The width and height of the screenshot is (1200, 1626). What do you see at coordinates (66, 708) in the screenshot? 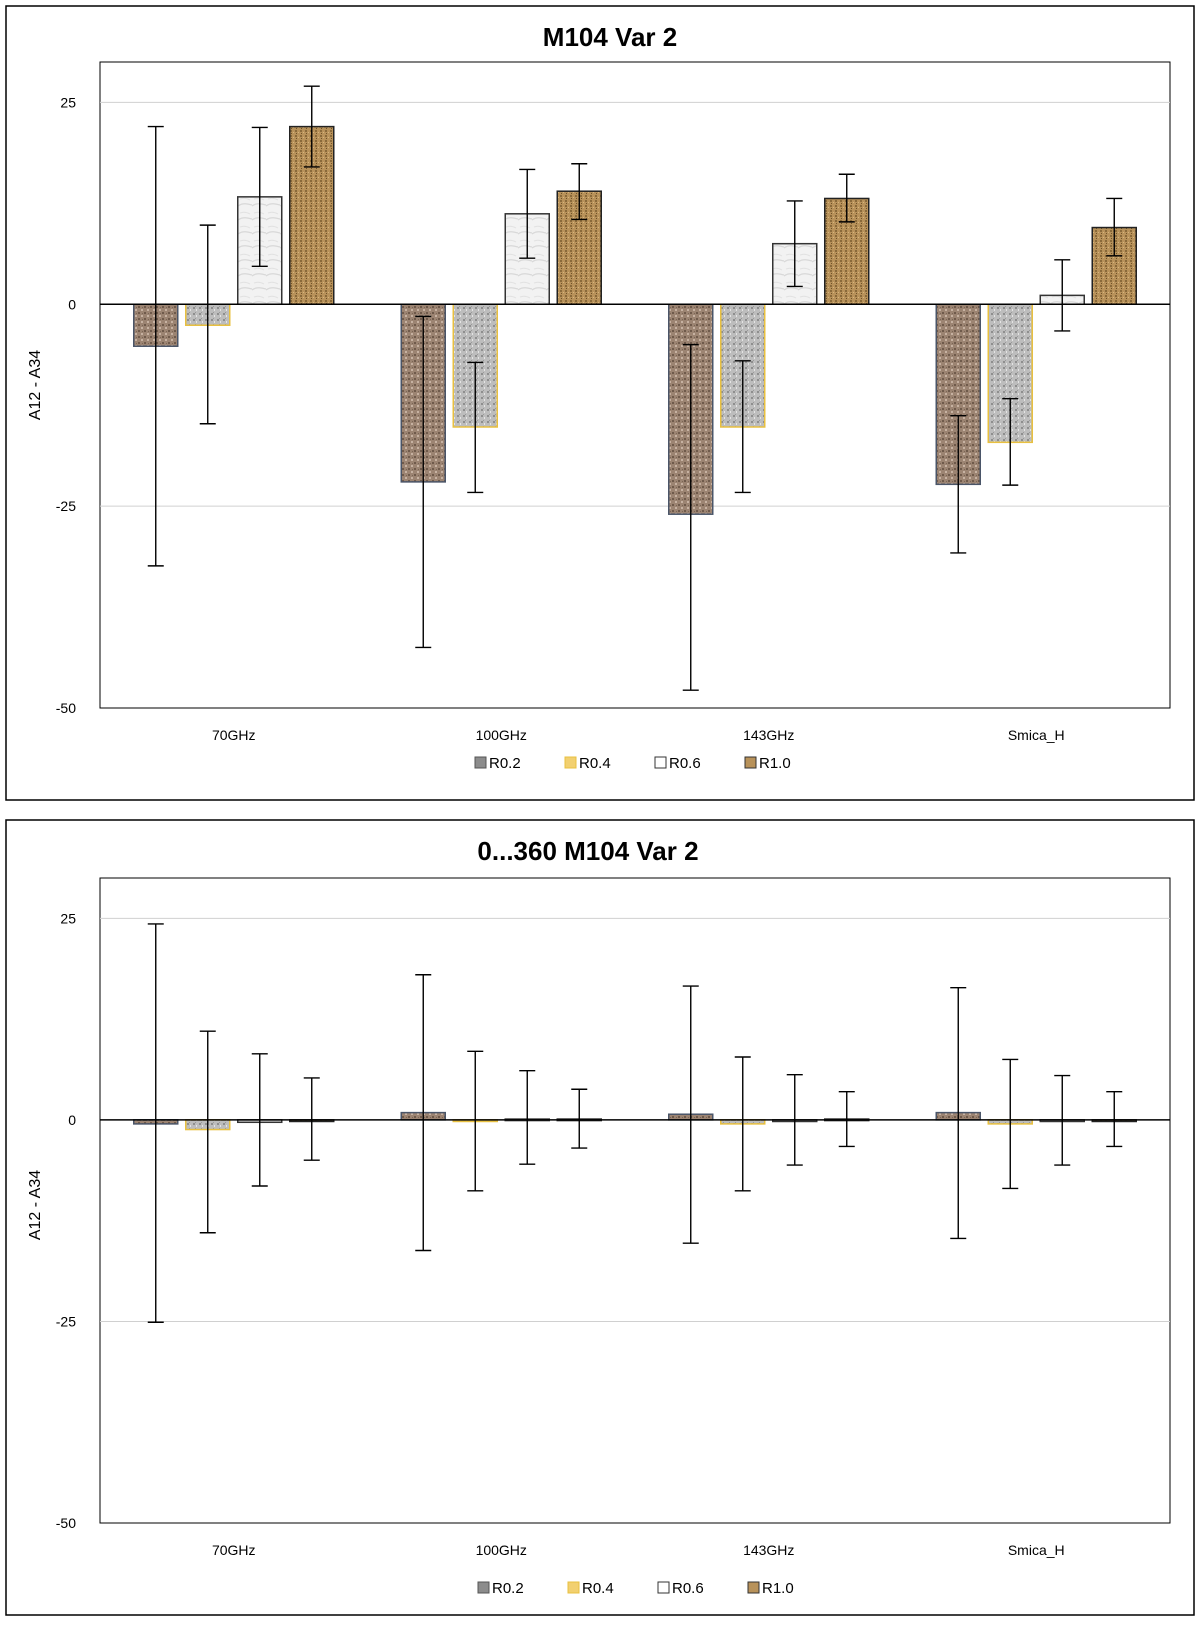
I see `chart-1-ytick: -50` at bounding box center [66, 708].